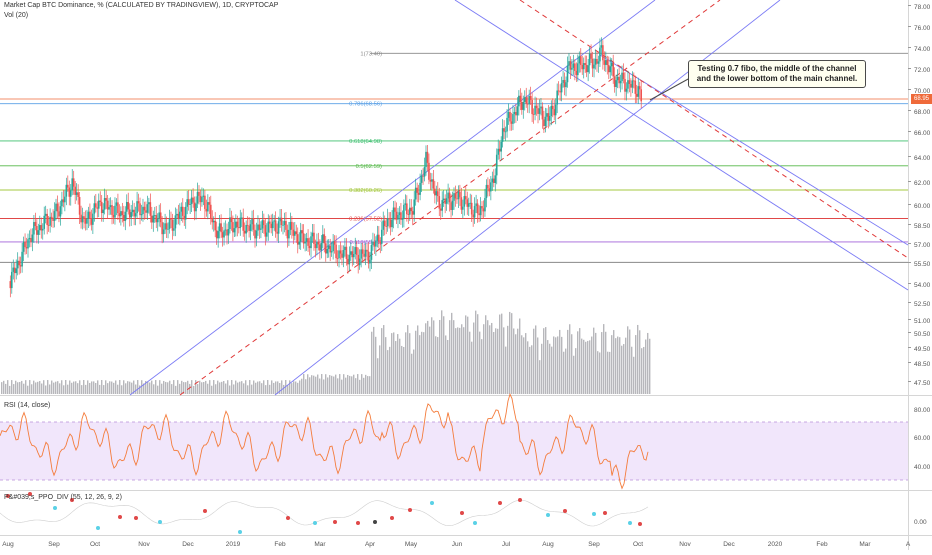 The image size is (932, 555). What do you see at coordinates (594, 514) in the screenshot?
I see `ppo-divergence-dot` at bounding box center [594, 514].